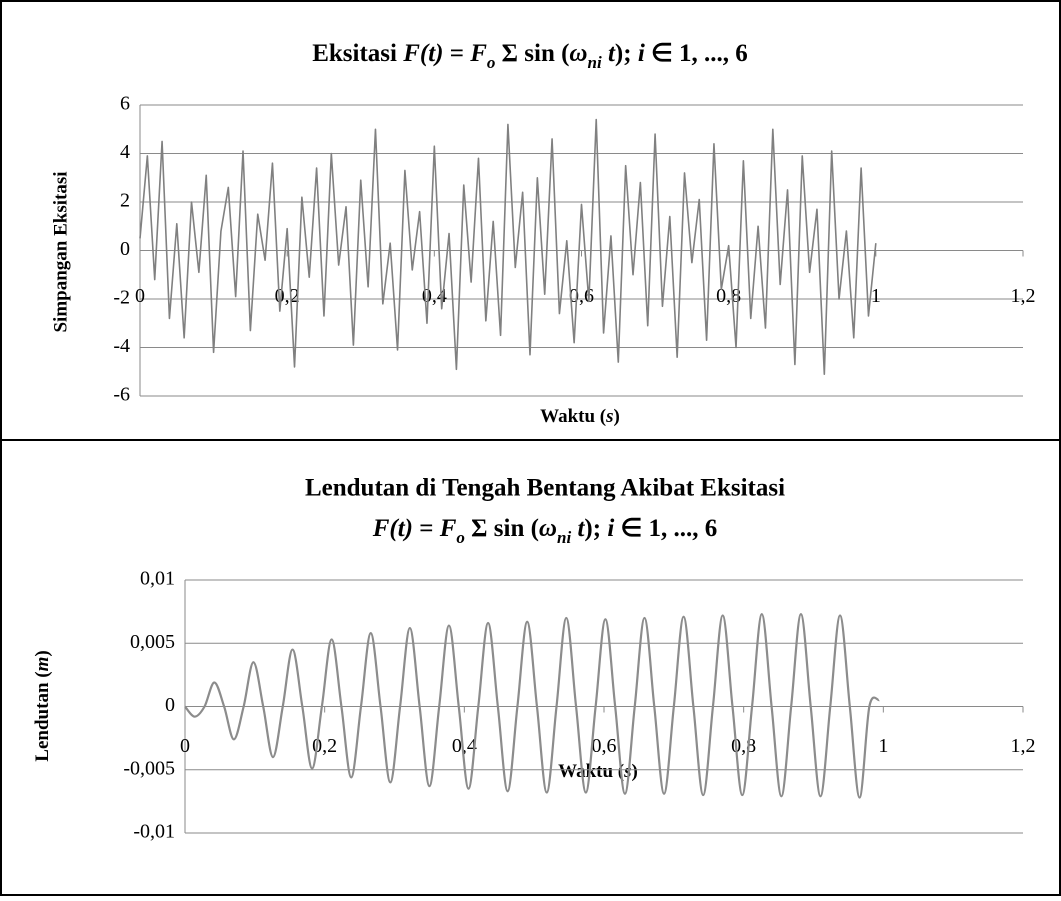 This screenshot has height=901, width=1061. What do you see at coordinates (728, 296) in the screenshot?
I see `x-tick-label: 0,8` at bounding box center [728, 296].